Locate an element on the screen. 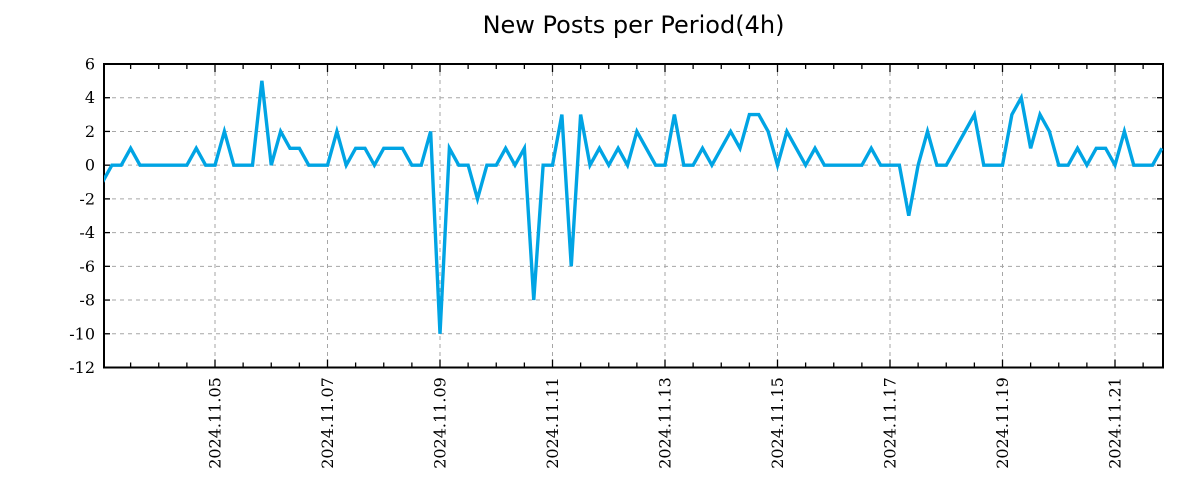 The image size is (1200, 500). x-tick-label: 2024.11.07 is located at coordinates (327, 423).